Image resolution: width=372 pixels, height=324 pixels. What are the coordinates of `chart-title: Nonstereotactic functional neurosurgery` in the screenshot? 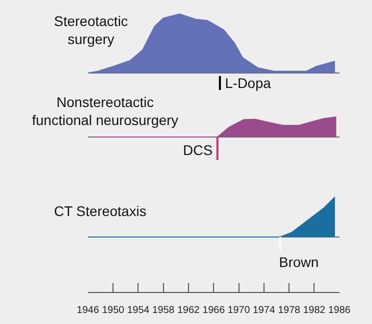 It's located at (105, 111).